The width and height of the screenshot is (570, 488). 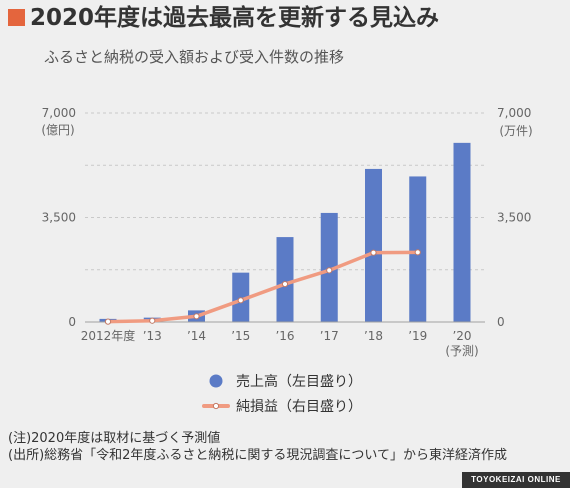 I want to click on line-series-path, so click(x=263, y=287).